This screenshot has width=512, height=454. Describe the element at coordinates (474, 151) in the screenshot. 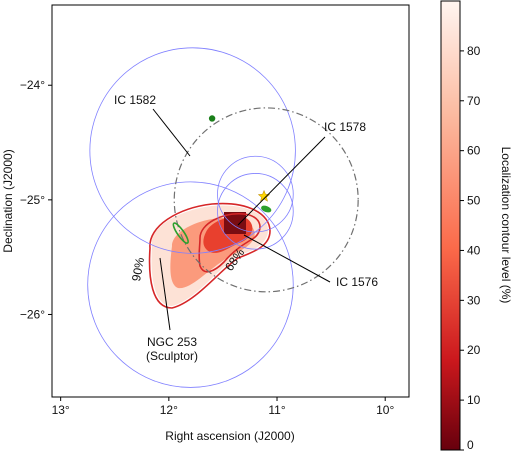

I see `colorbar-tick-label-6: 60` at that location.